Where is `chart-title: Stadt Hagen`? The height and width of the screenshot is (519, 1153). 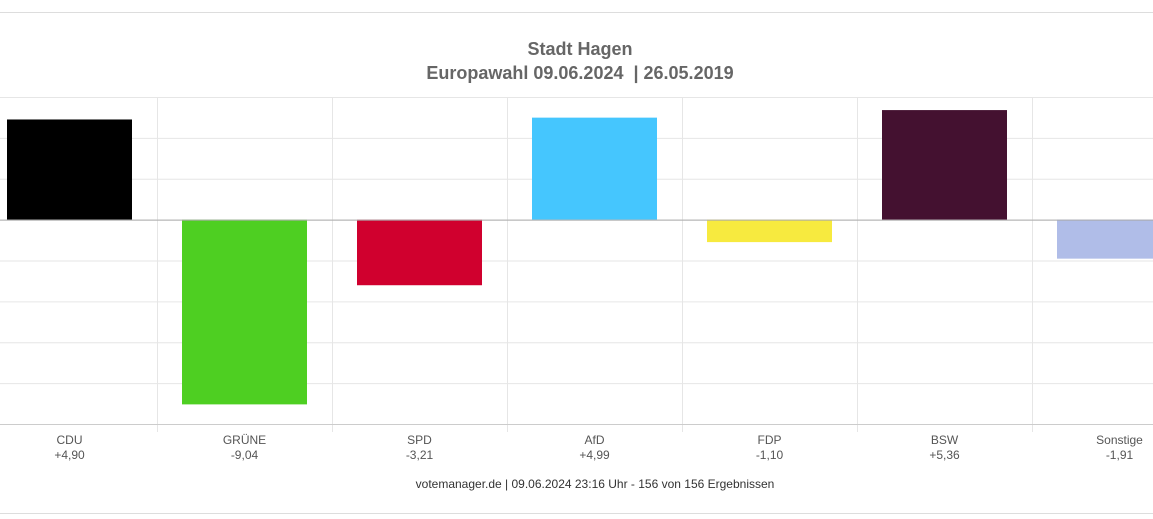
chart-title: Stadt Hagen is located at coordinates (580, 49).